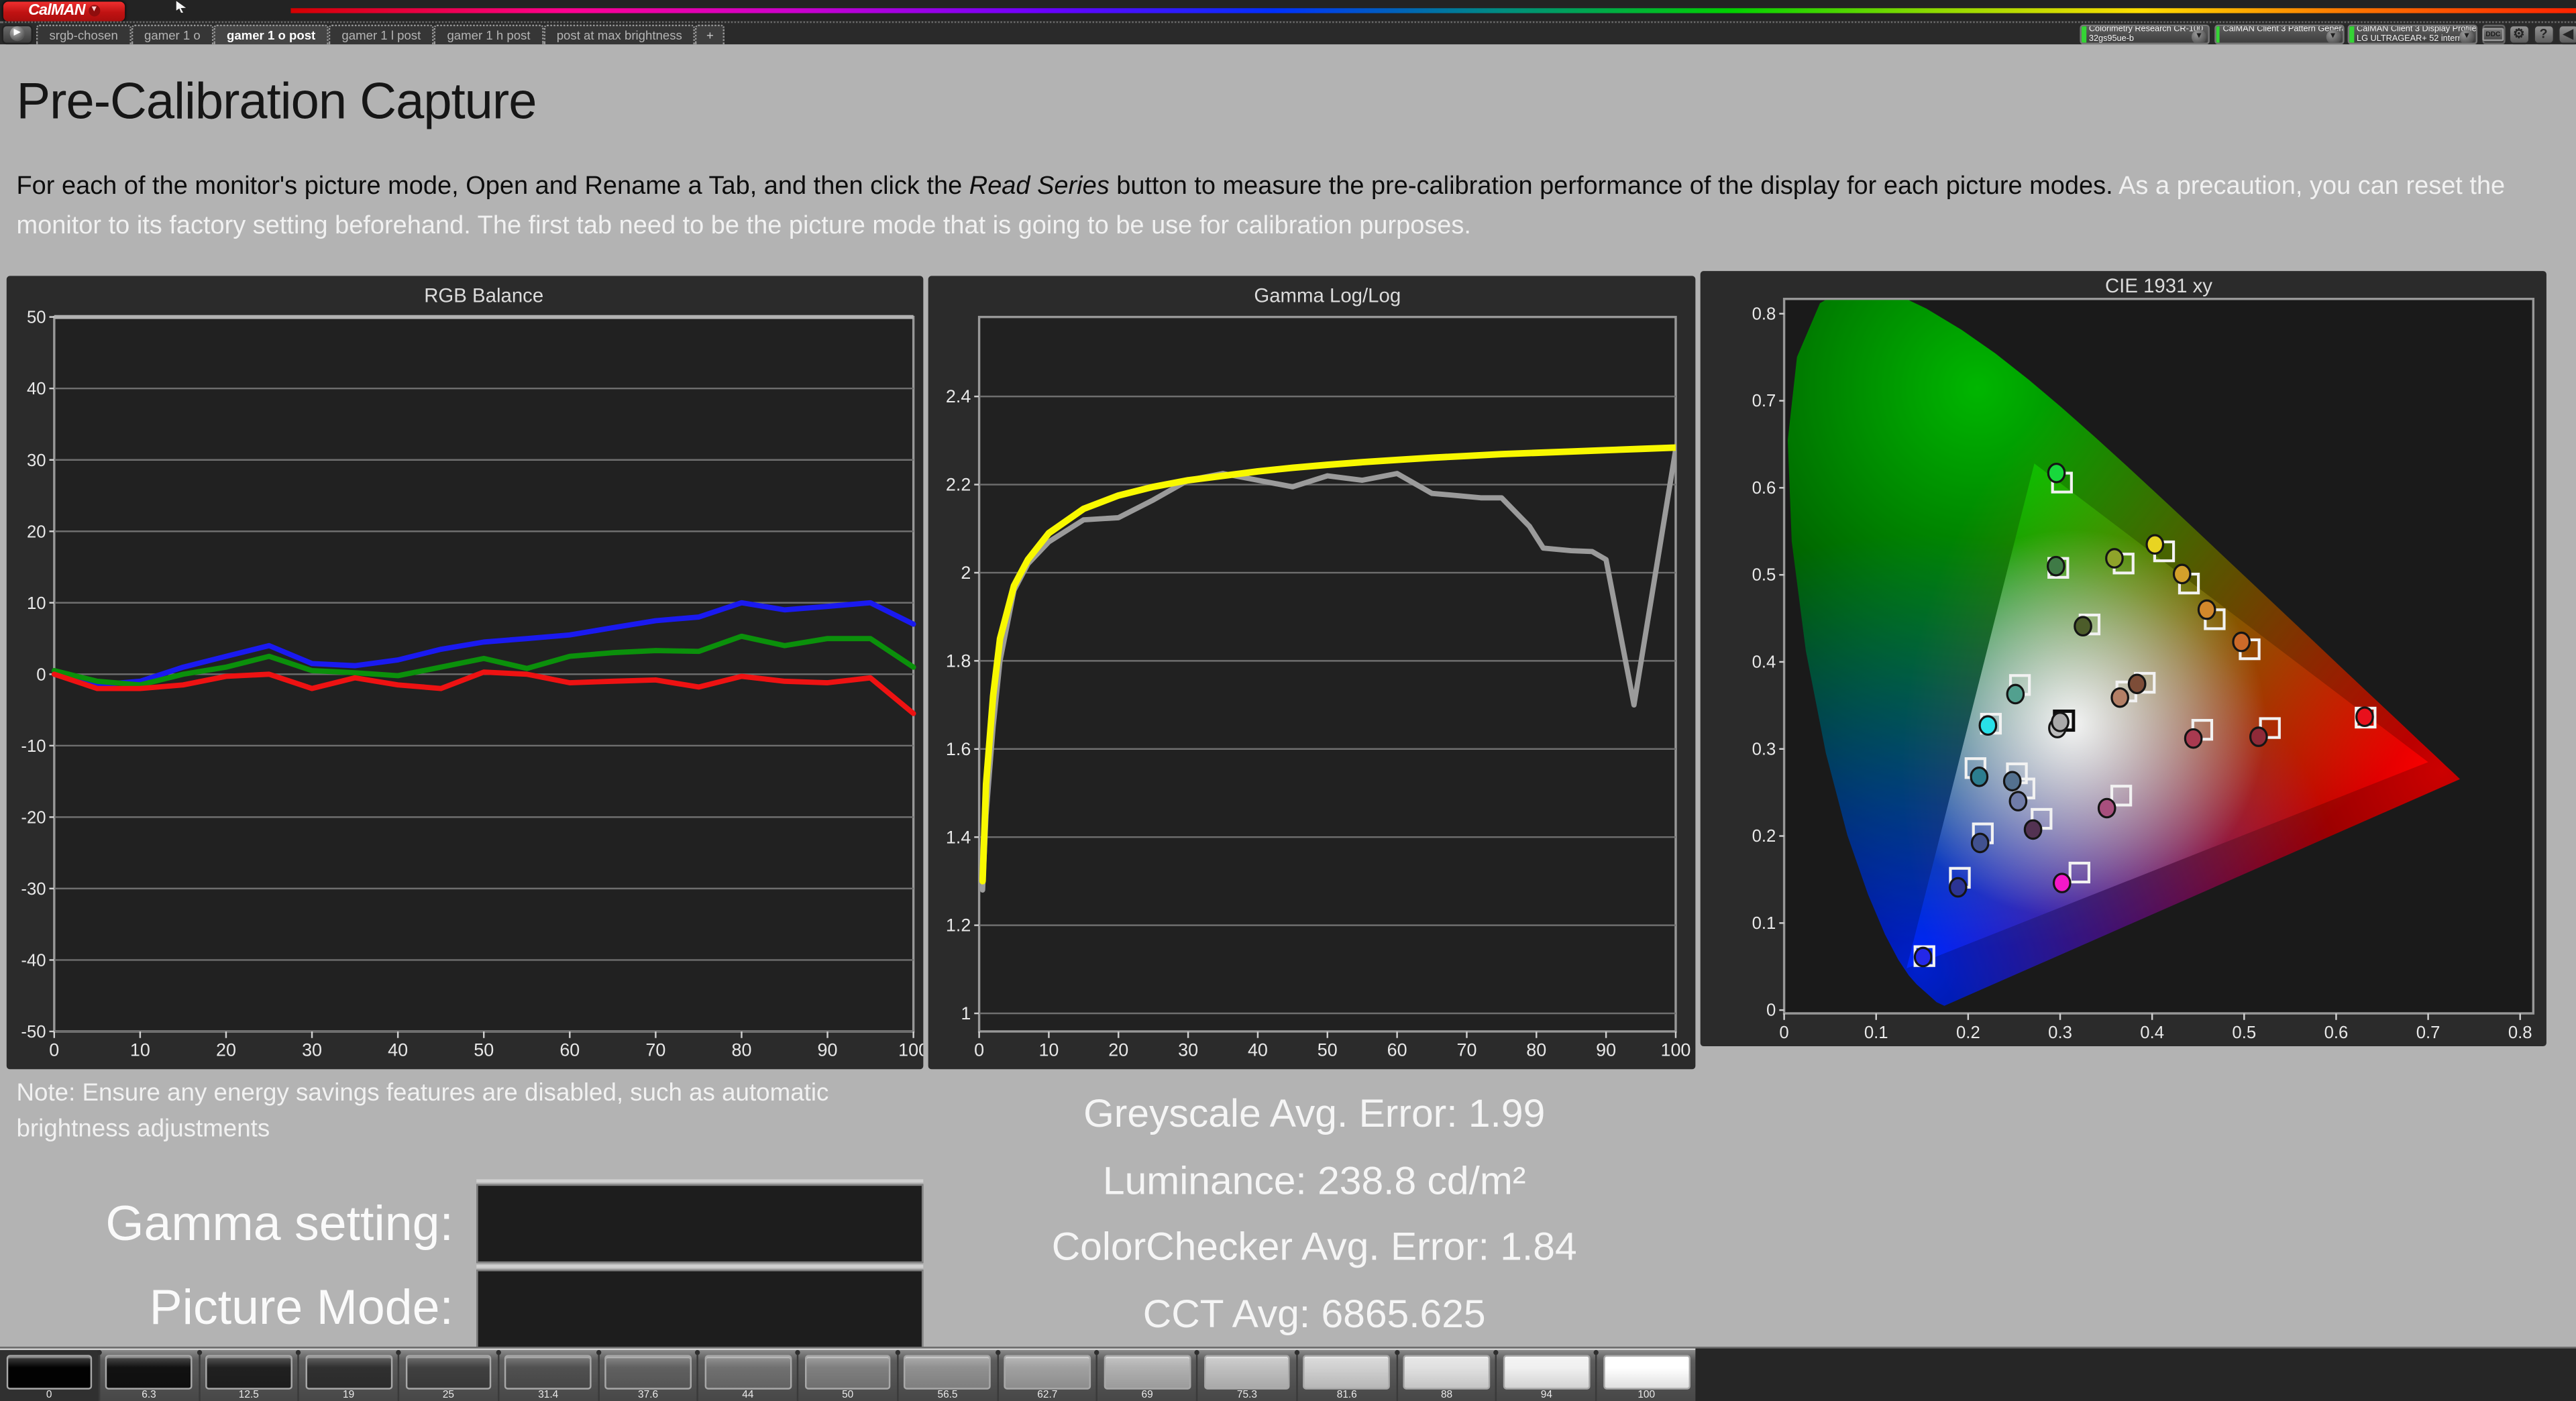 This screenshot has height=1401, width=2576. I want to click on pattern-patch-37.6: 37.6, so click(646, 1375).